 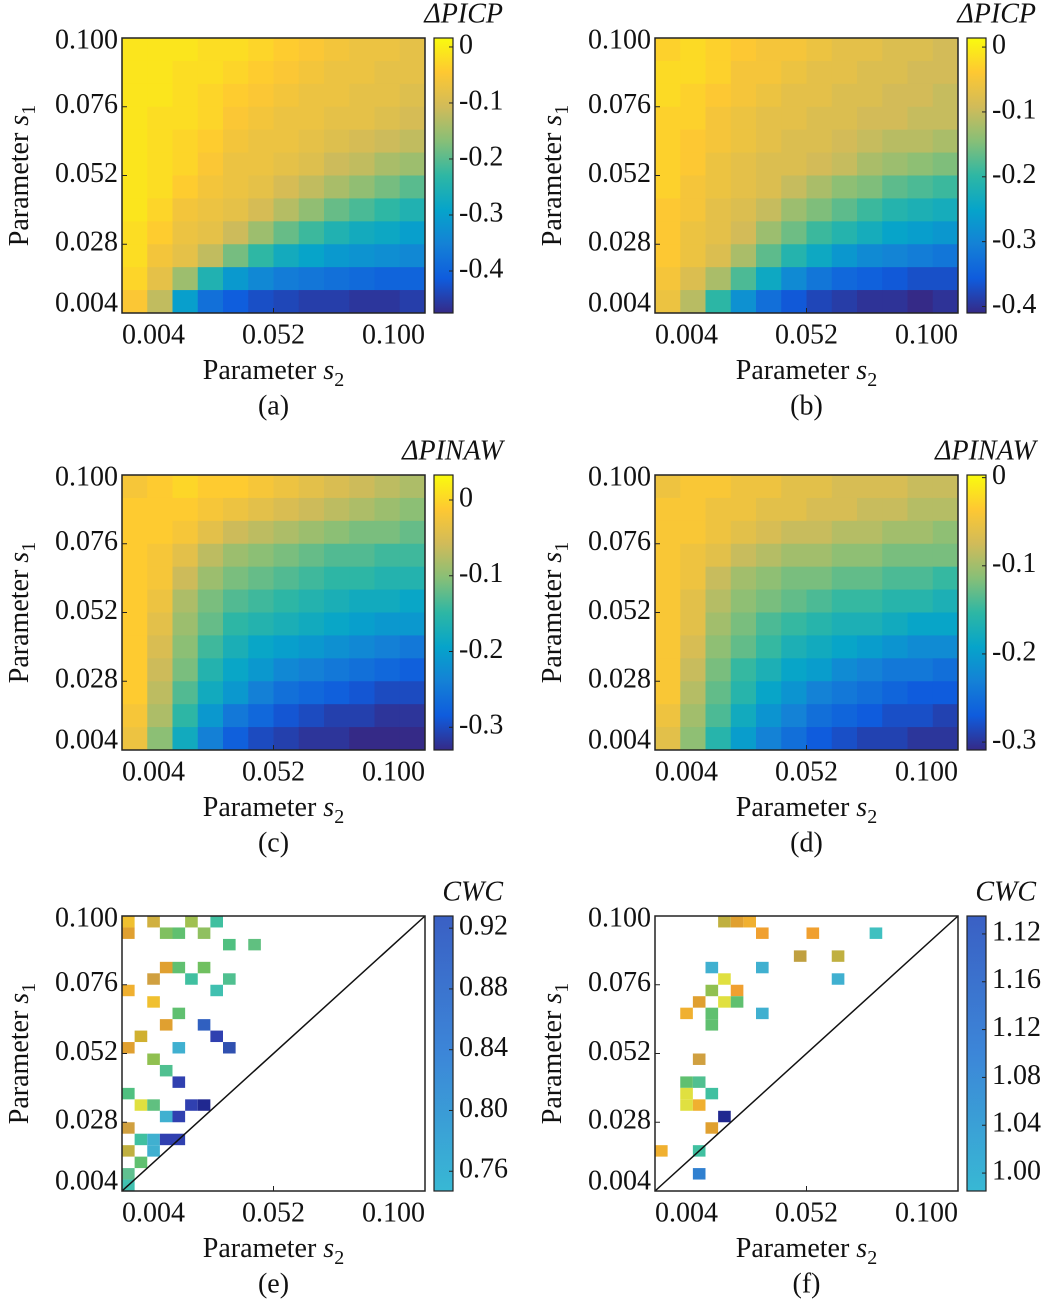 I want to click on colorbar-tick-label: 0.80, so click(x=483, y=1108).